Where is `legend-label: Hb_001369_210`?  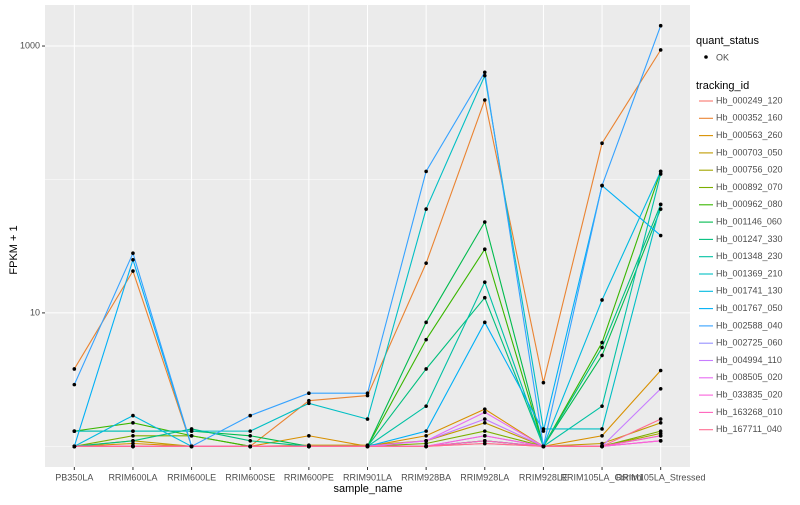
legend-label: Hb_001369_210 is located at coordinates (749, 273).